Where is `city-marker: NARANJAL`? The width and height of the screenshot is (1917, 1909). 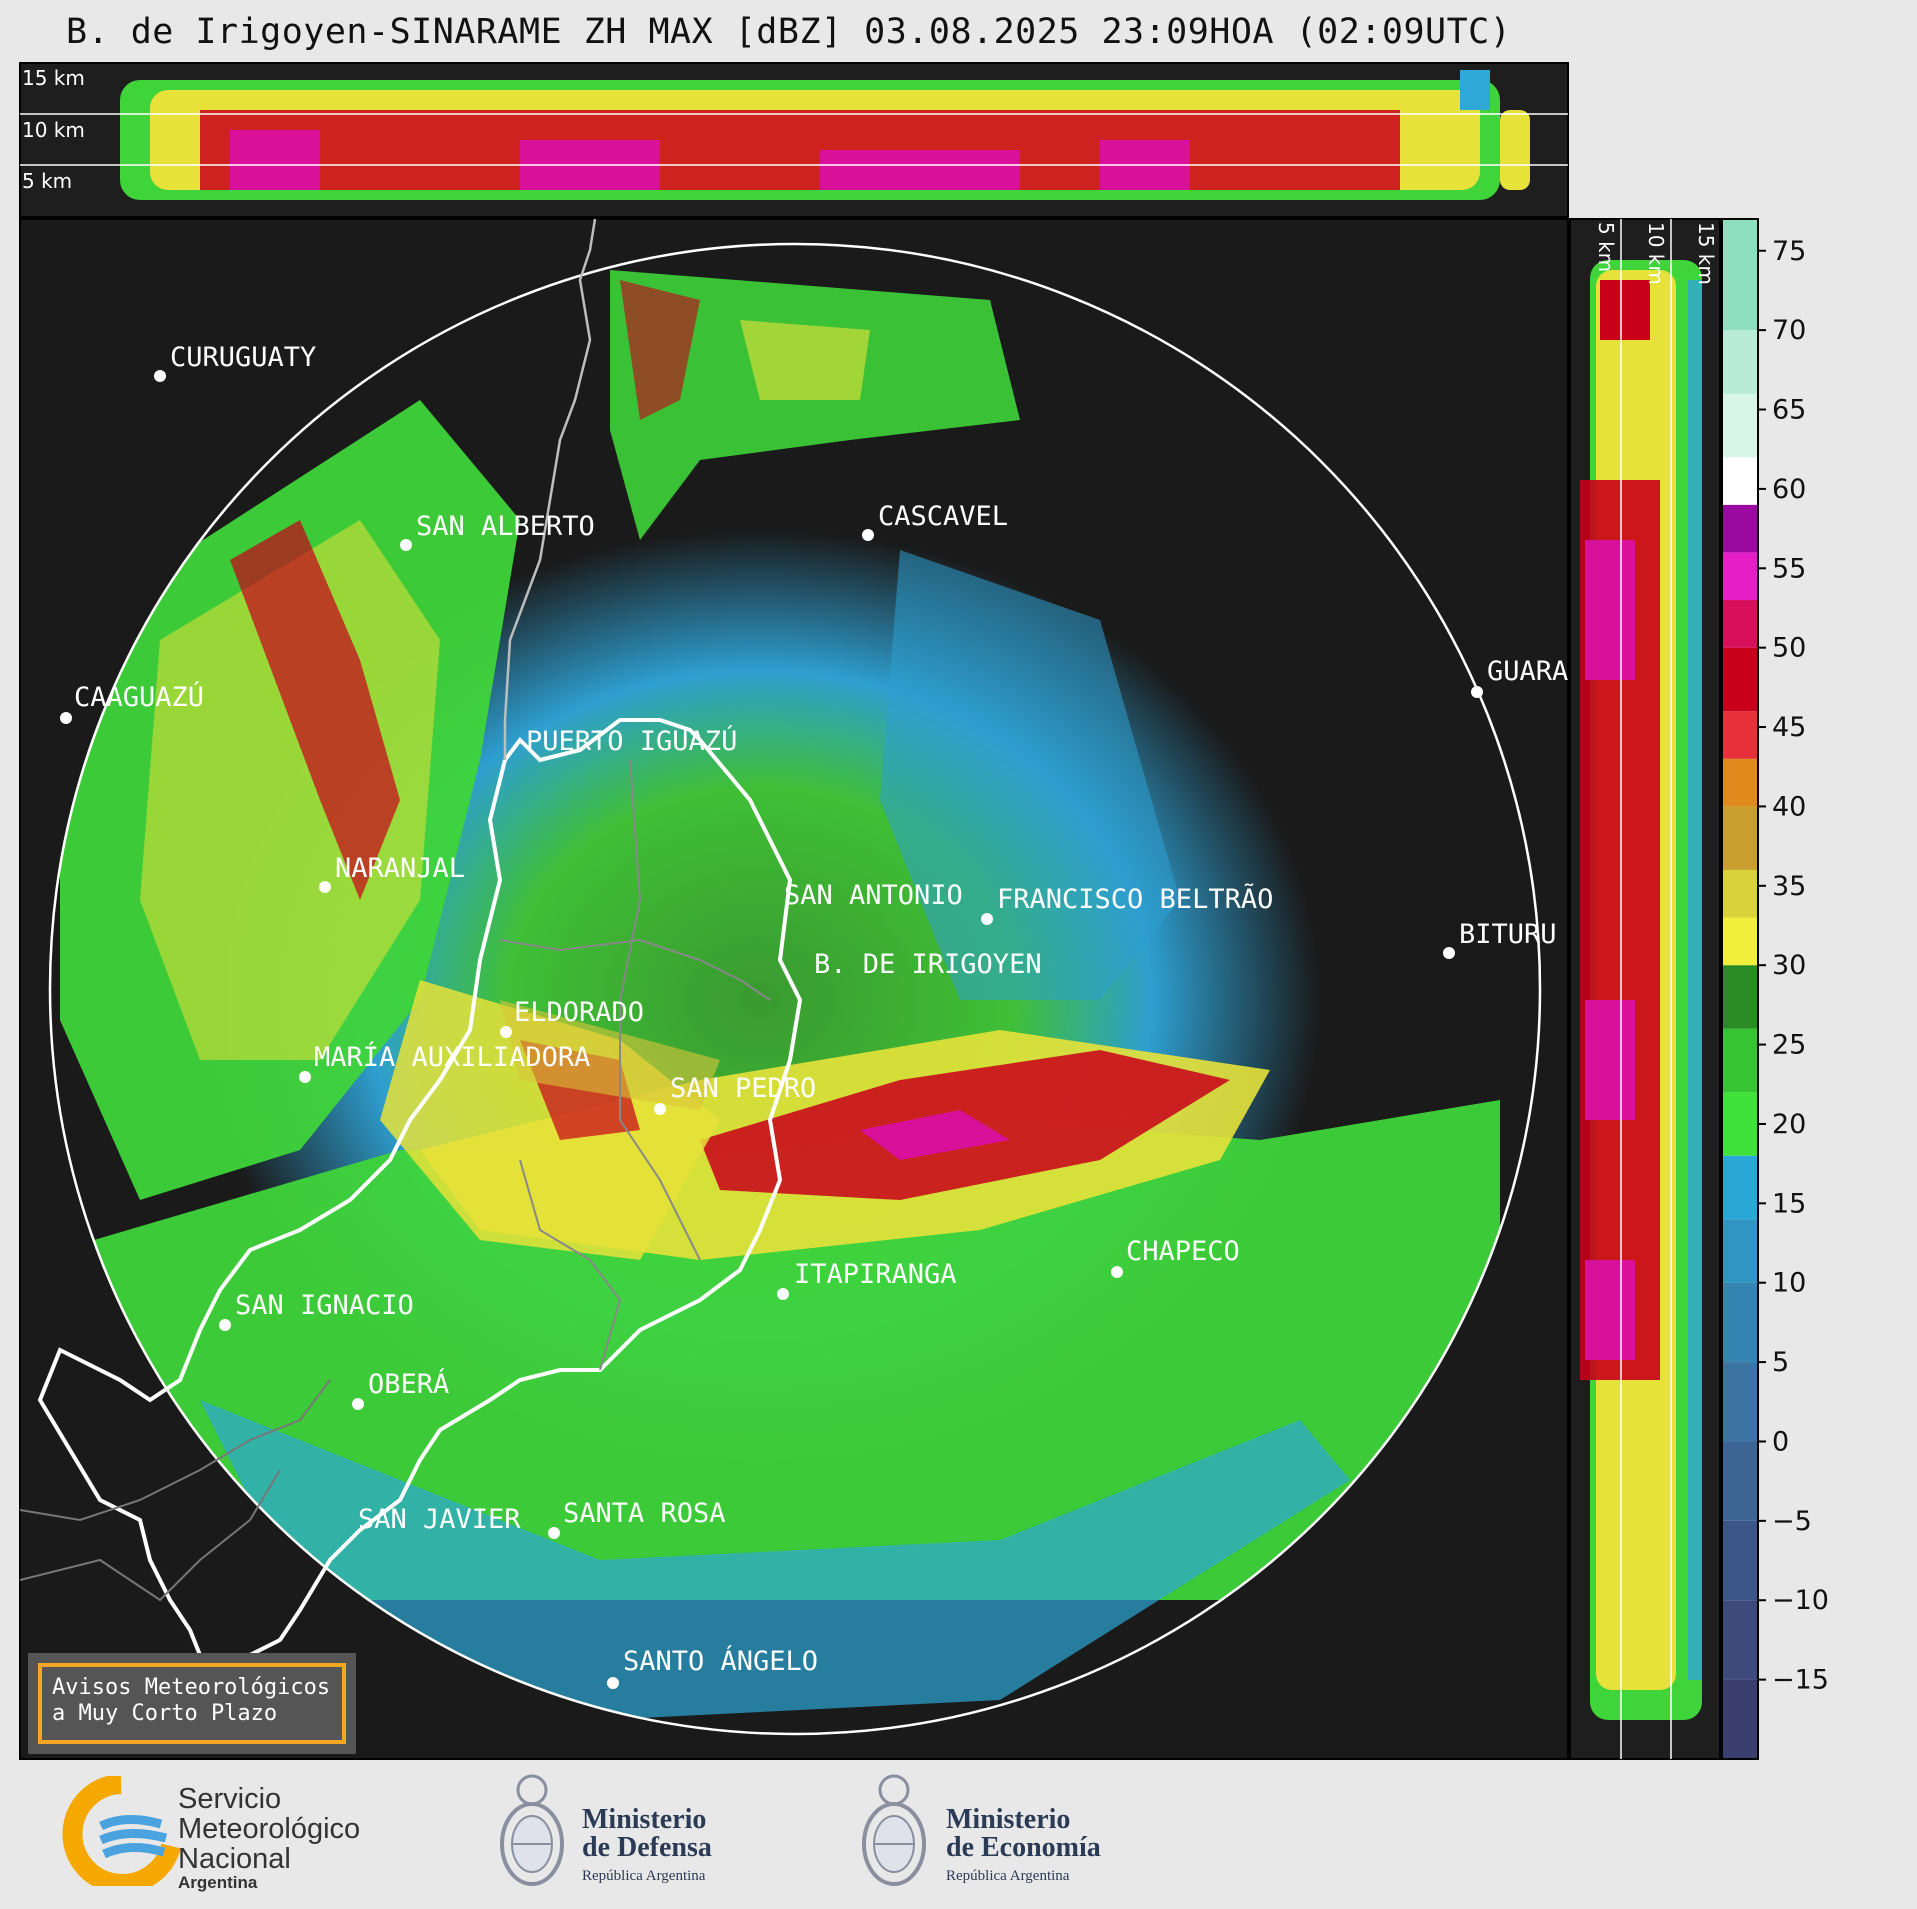 city-marker: NARANJAL is located at coordinates (392, 873).